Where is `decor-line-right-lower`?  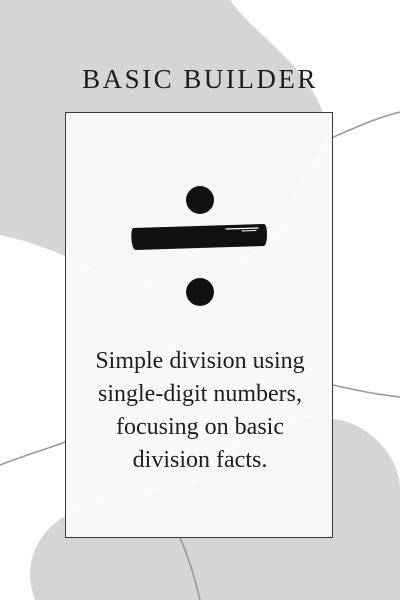
decor-line-right-lower is located at coordinates (366, 391).